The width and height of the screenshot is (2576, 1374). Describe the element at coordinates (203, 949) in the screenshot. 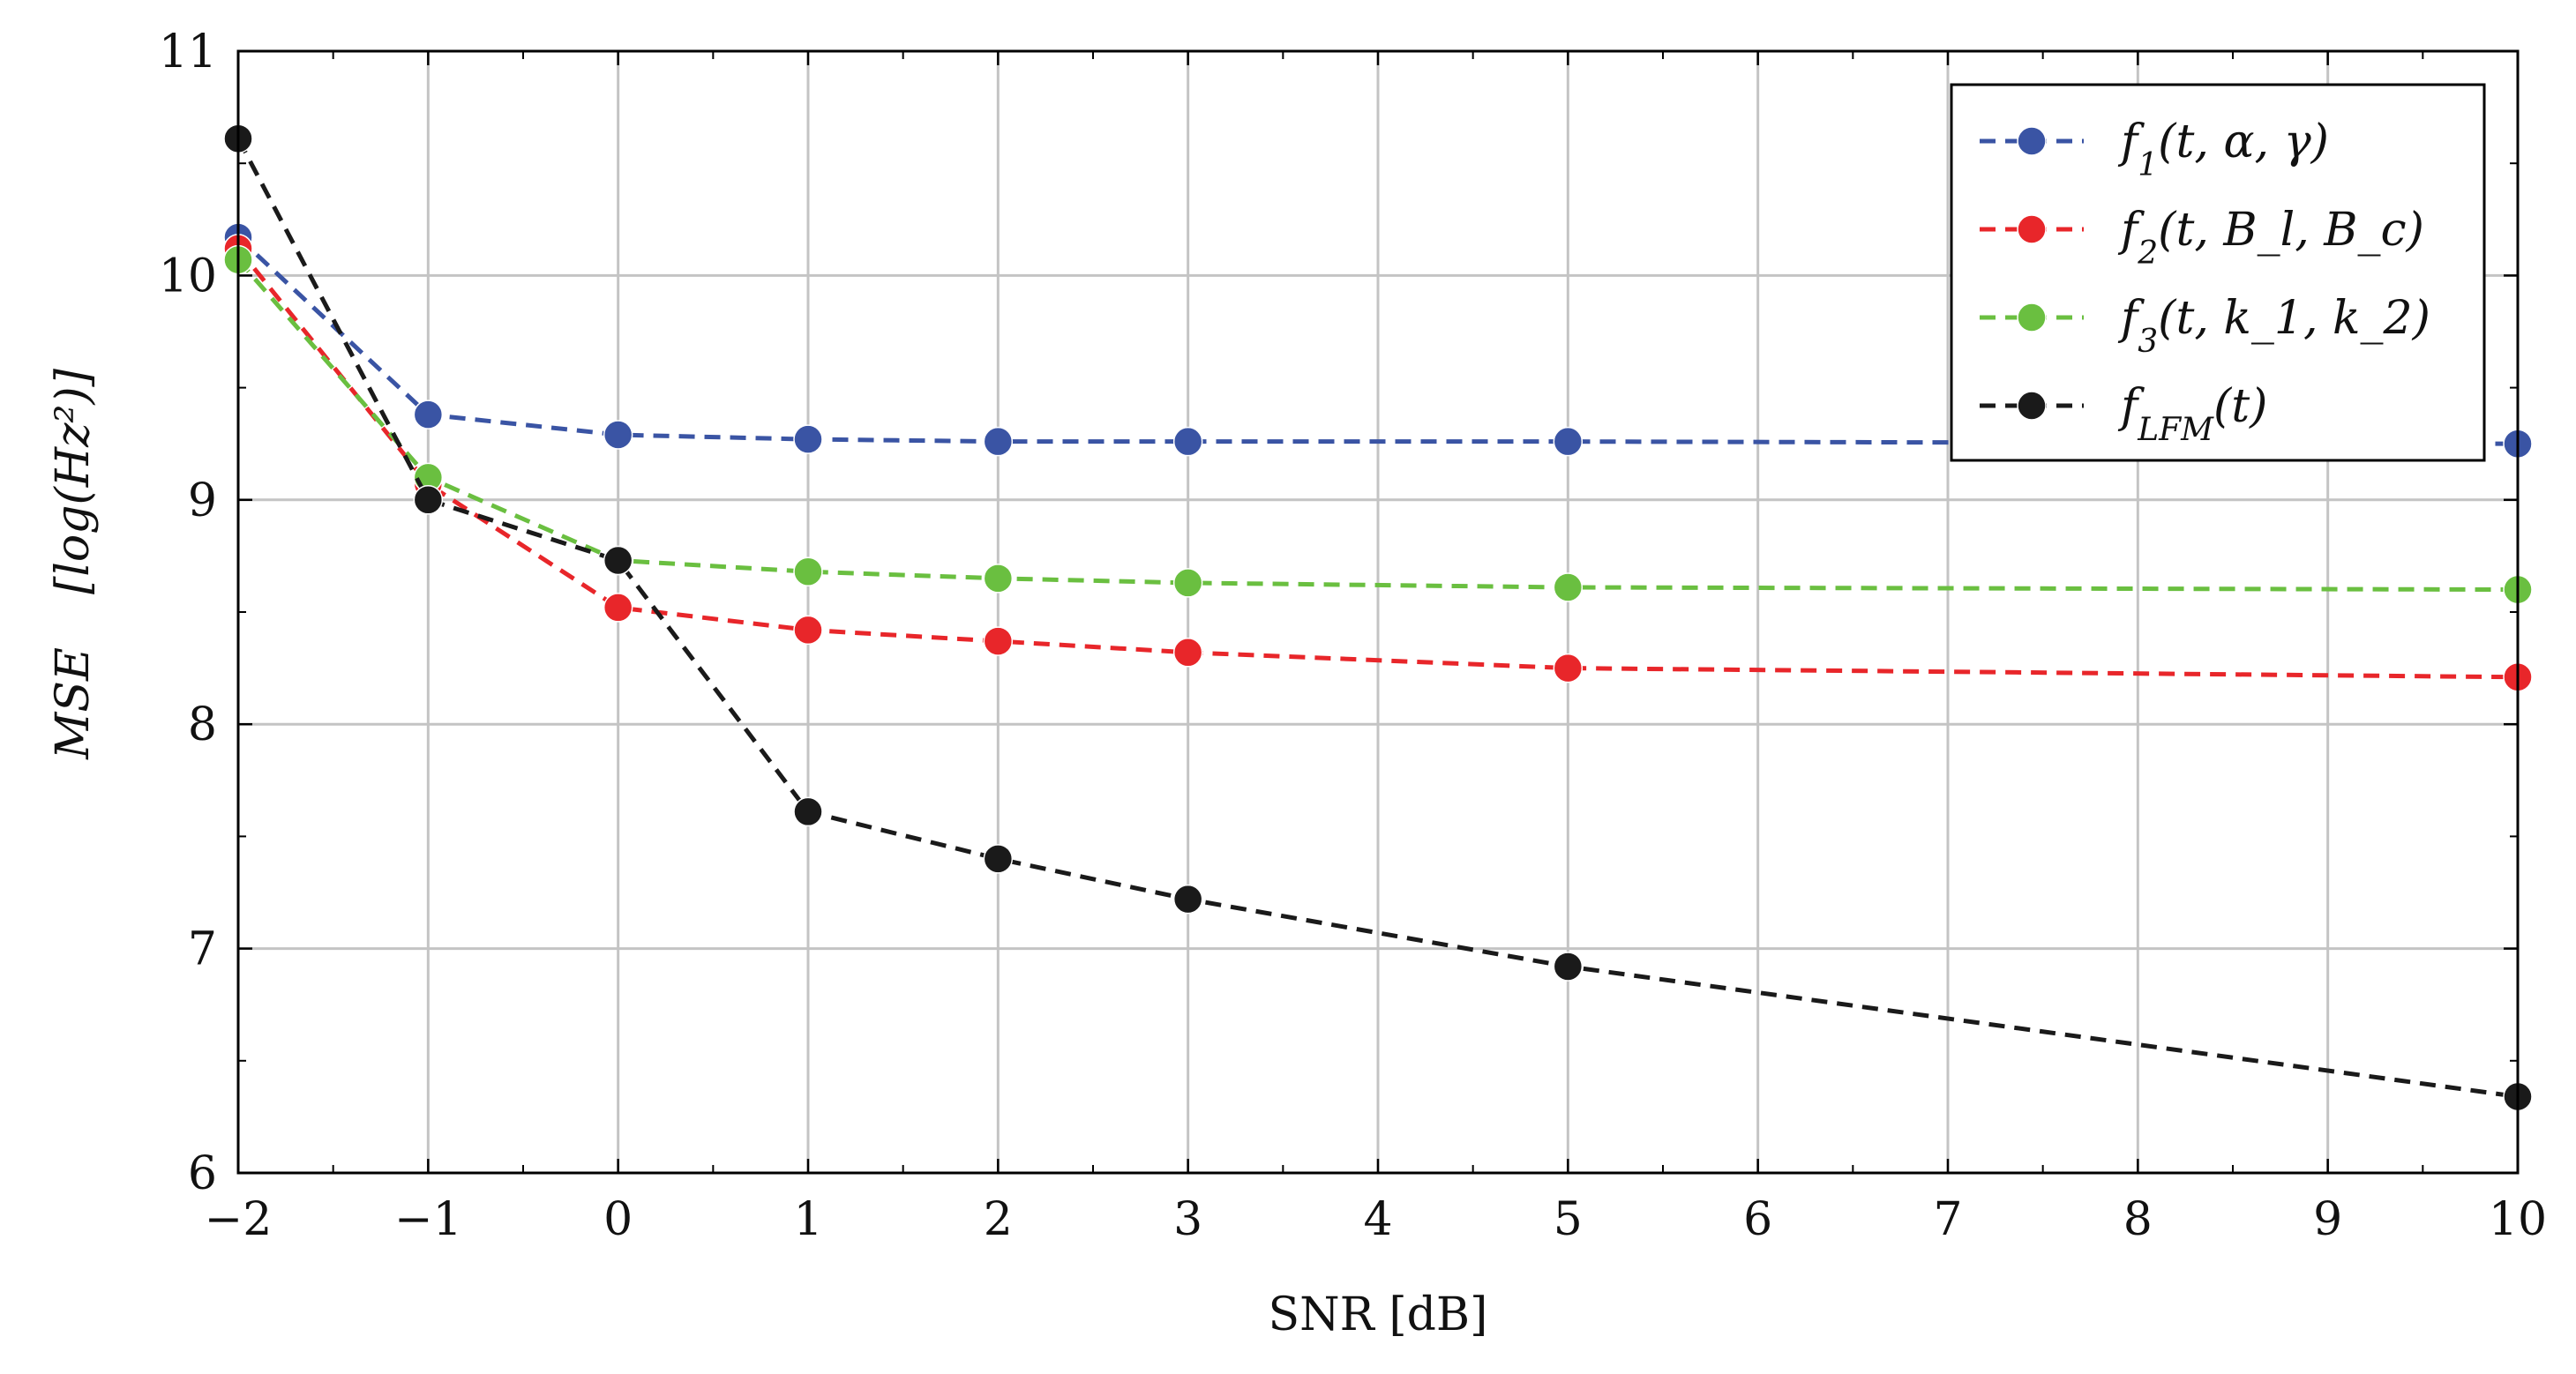

I see `y-tick-label: 7` at that location.